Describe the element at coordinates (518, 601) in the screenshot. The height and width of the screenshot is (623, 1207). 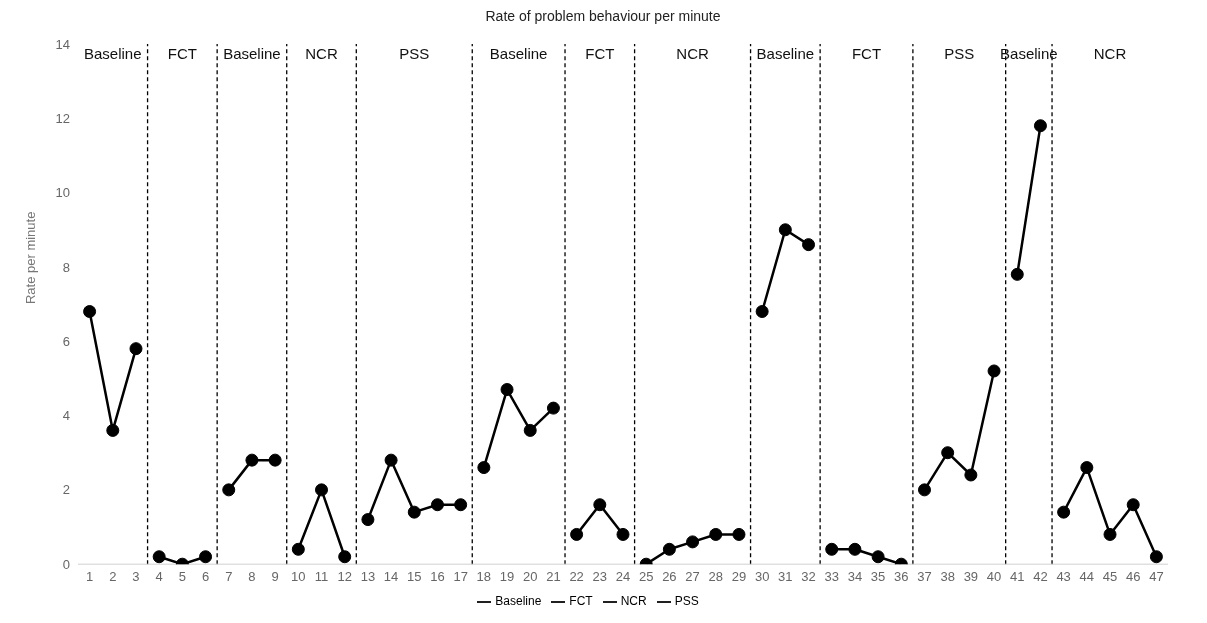
I see `legend-label: Baseline` at that location.